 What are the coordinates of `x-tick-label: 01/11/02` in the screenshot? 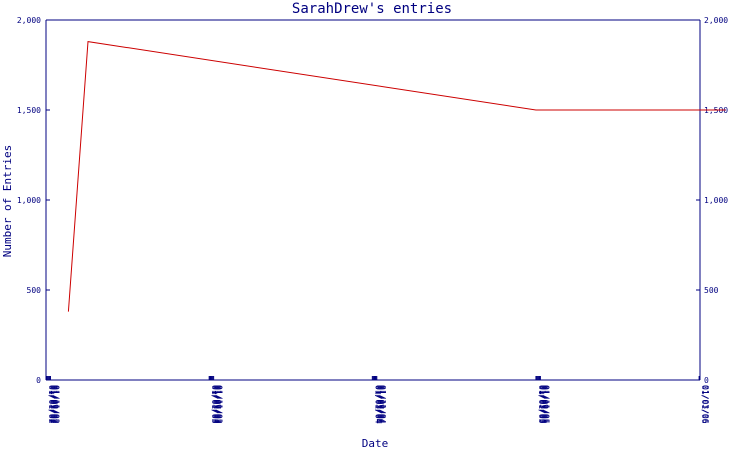 It's located at (55, 404).